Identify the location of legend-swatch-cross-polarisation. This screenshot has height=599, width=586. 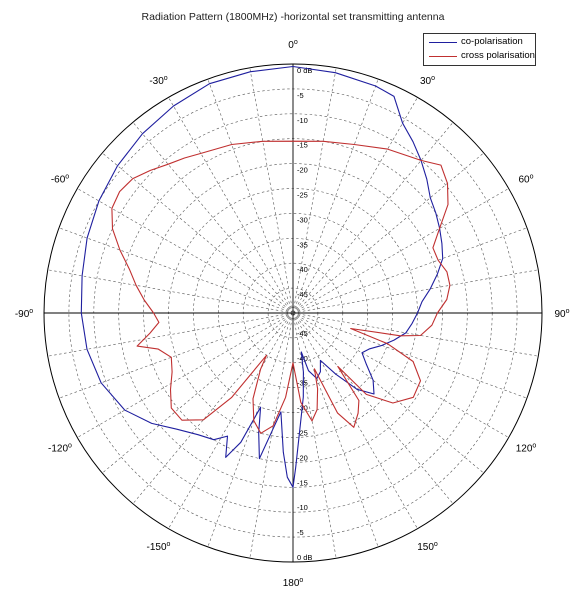
(443, 56).